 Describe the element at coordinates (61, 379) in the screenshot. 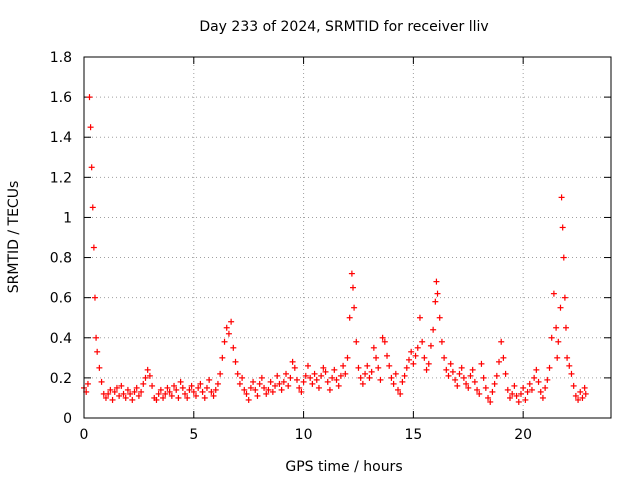

I see `y-tick-label: 0.2` at that location.